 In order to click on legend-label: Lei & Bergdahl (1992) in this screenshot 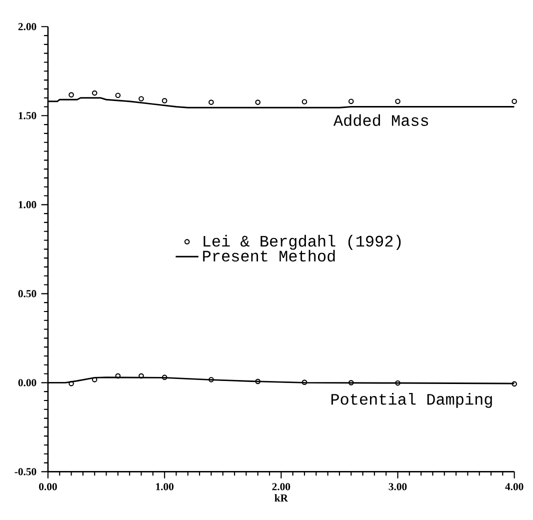, I will do `click(302, 242)`.